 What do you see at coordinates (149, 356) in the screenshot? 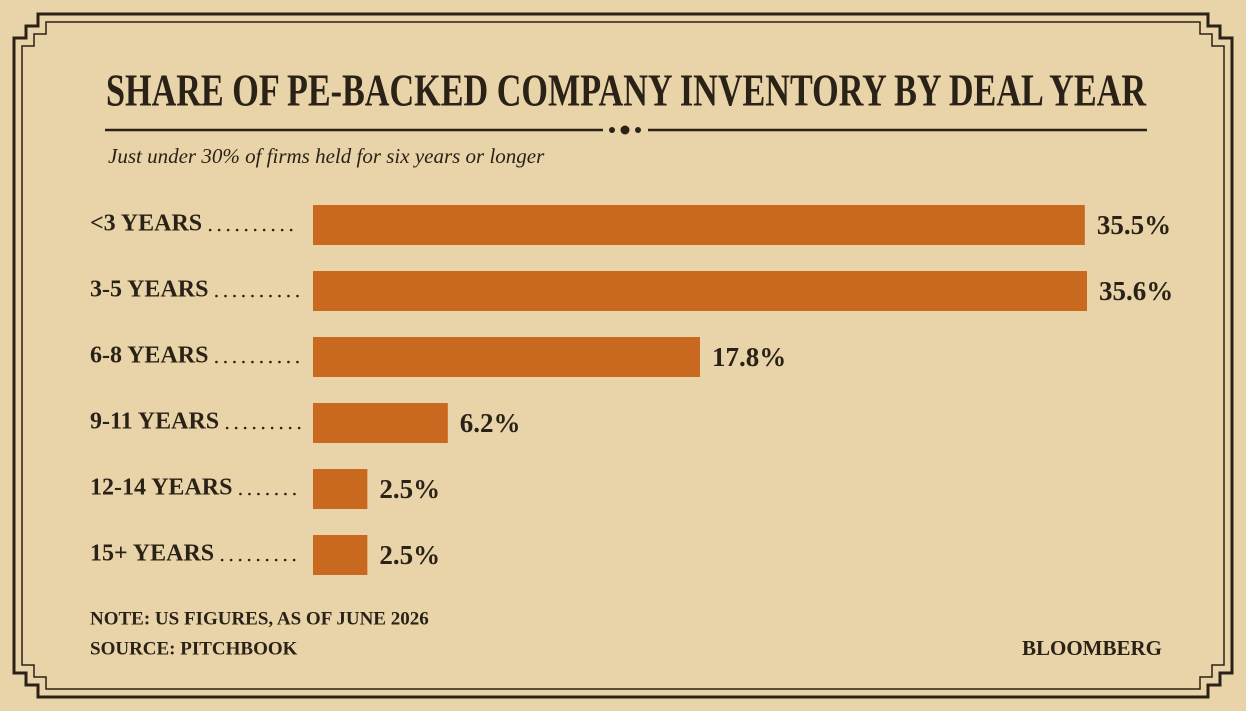
I see `category-label: 6-8 YEARS` at bounding box center [149, 356].